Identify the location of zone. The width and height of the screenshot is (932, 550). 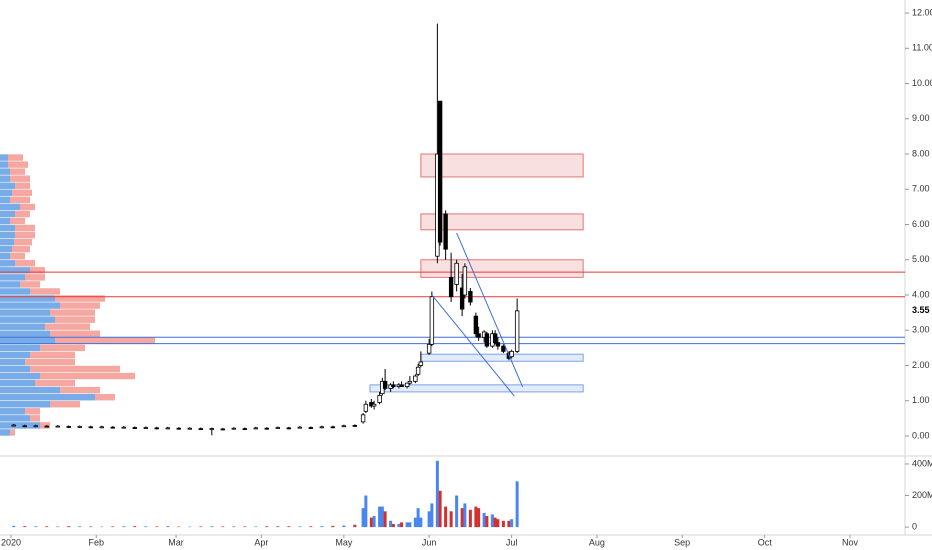
(502, 165).